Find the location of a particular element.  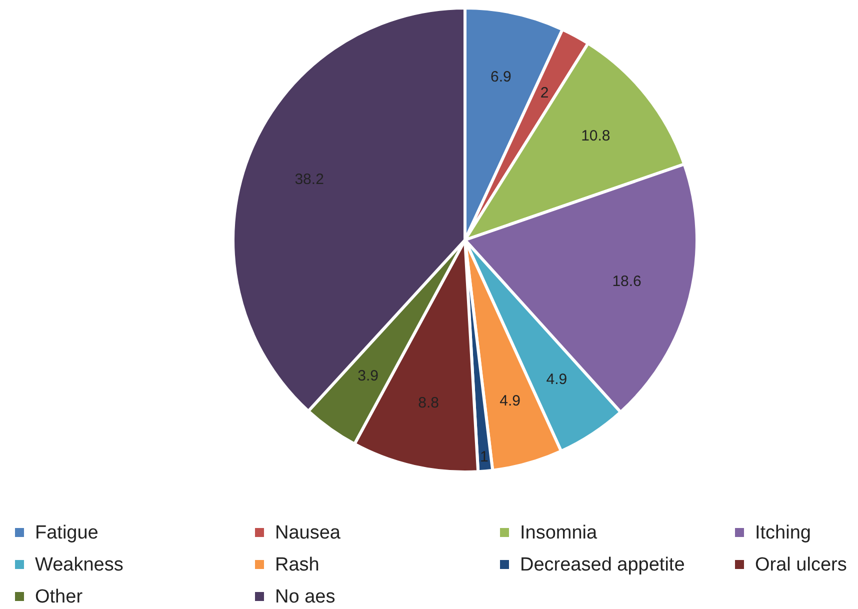

data-label: 1 is located at coordinates (484, 457).